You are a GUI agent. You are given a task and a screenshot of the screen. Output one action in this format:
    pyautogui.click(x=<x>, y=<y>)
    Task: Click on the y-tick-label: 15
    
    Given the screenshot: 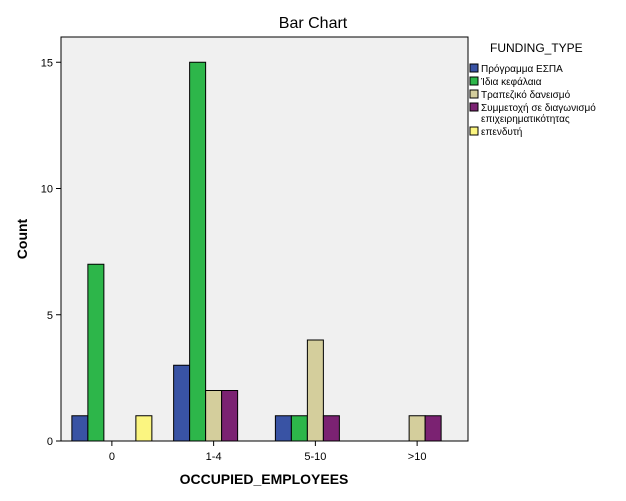 What is the action you would take?
    pyautogui.click(x=47, y=63)
    